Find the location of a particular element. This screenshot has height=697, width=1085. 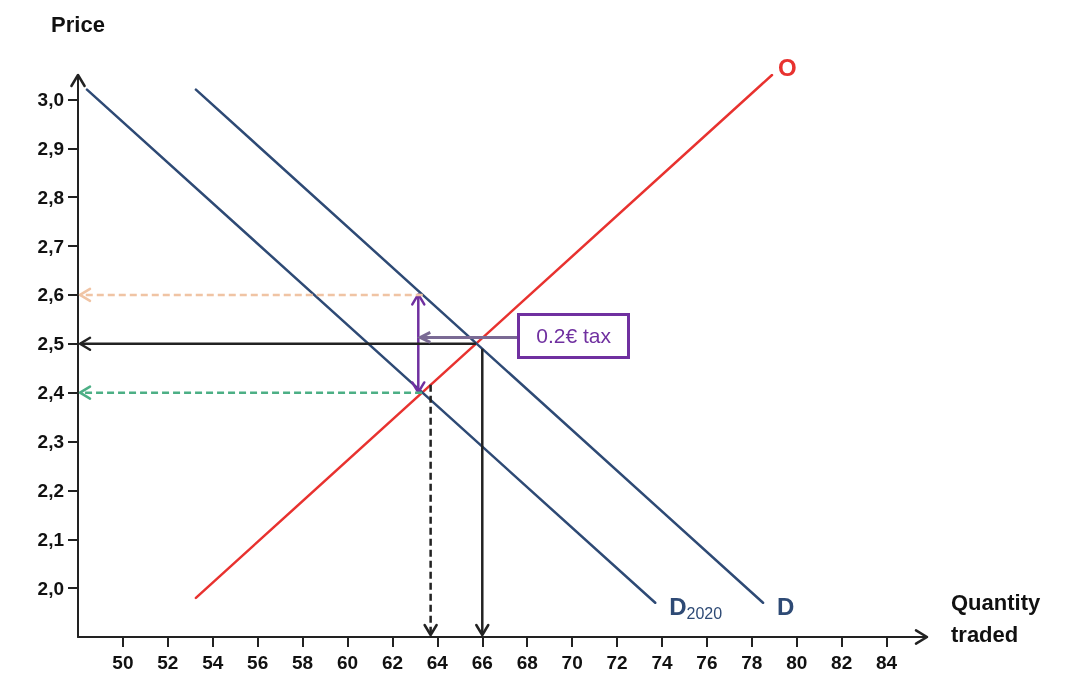

x-axis-title: Quantity traded is located at coordinates (996, 619).